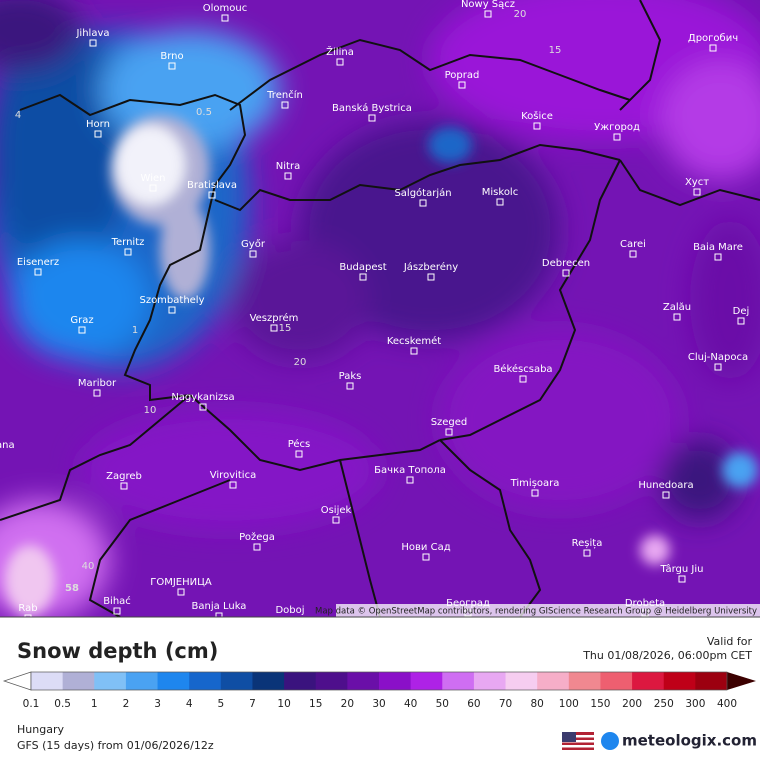 The height and width of the screenshot is (760, 760). I want to click on city-label: Trenčín, so click(284, 95).